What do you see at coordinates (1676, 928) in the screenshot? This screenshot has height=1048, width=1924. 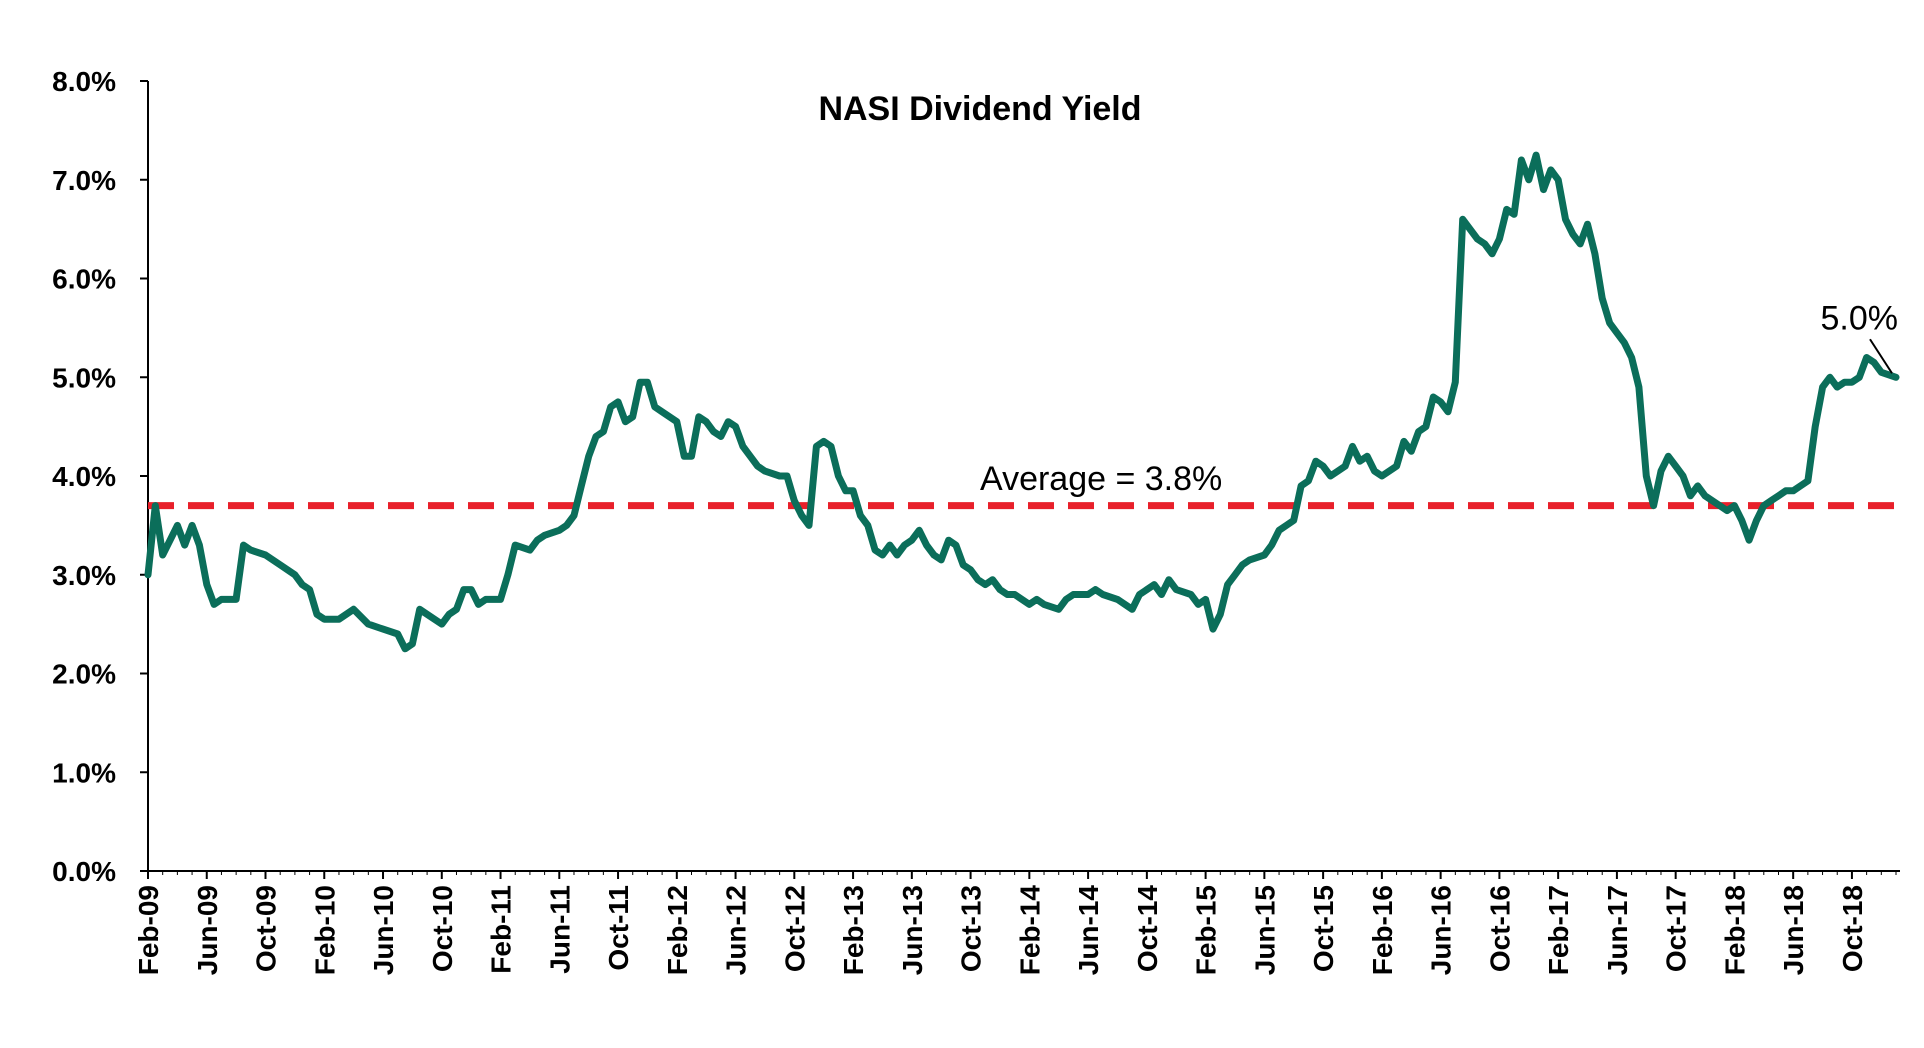 I see `x-tick-label: Oct-17` at bounding box center [1676, 928].